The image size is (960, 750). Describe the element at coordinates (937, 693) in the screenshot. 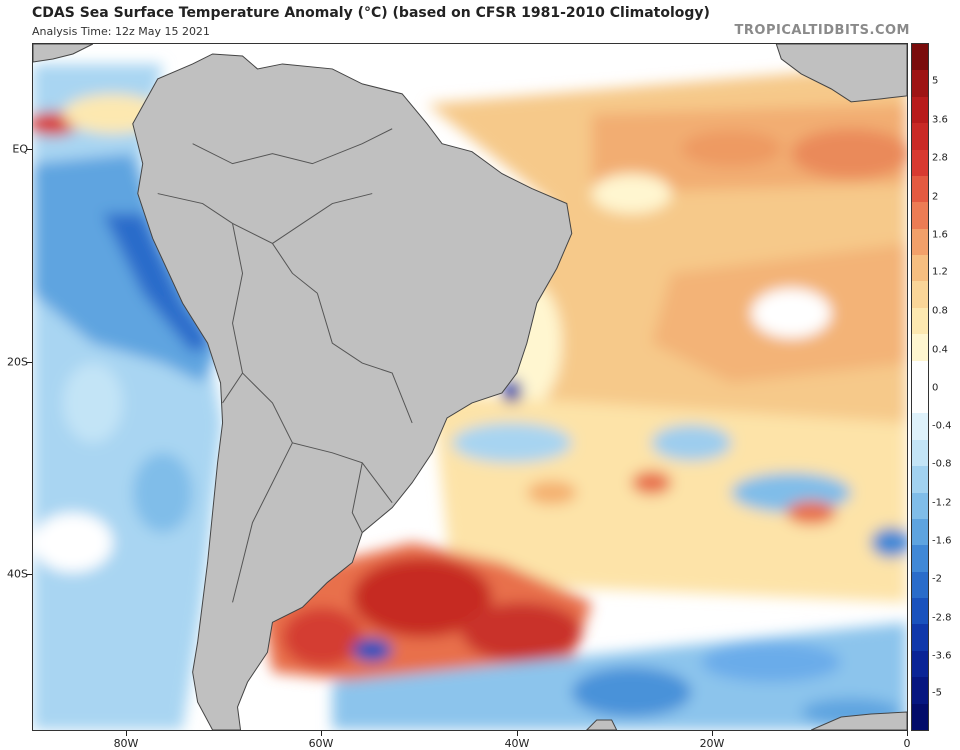

I see `colorbar-label: -5` at that location.